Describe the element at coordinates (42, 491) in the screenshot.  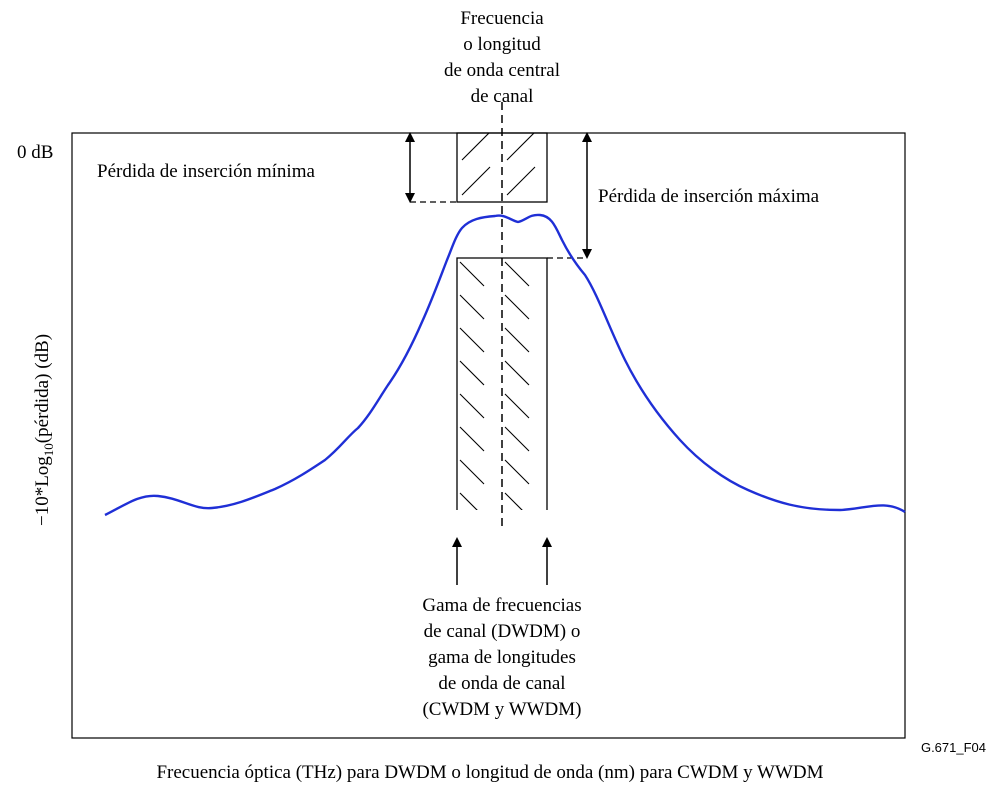
I see `y-axis-label-part: −10*Log` at that location.